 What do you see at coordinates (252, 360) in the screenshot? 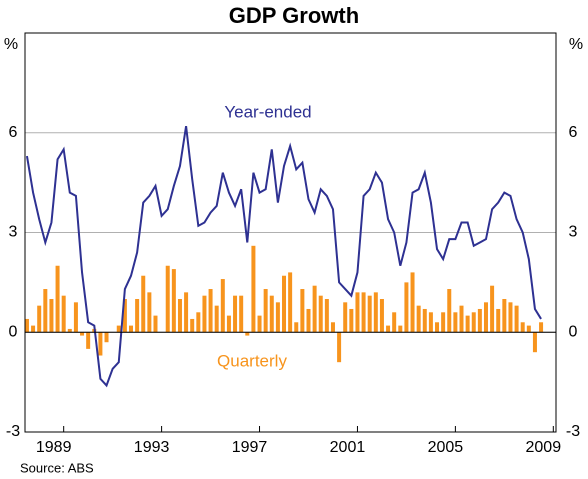
I see `series-label: Quarterly` at bounding box center [252, 360].